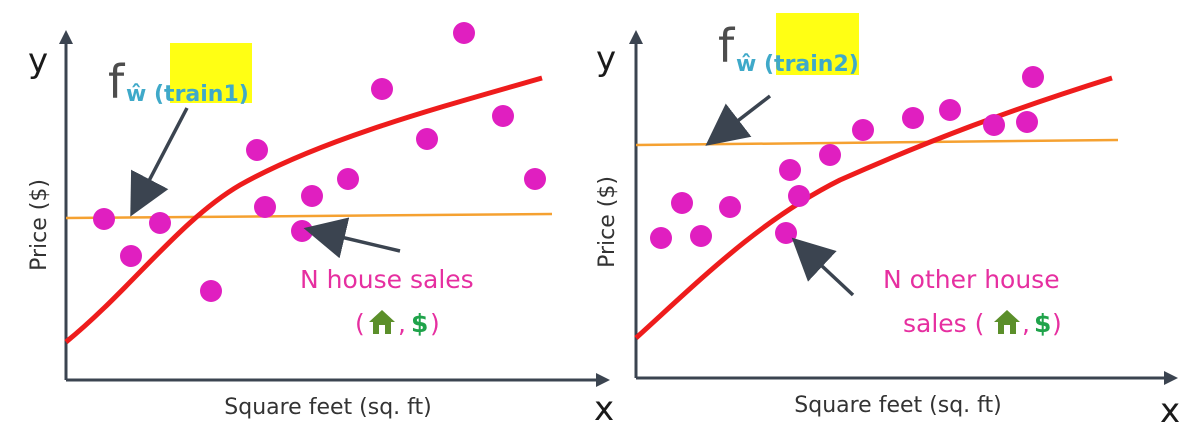 Image resolution: width=1192 pixels, height=440 pixels. Describe the element at coordinates (847, 157) in the screenshot. I see `right-data-points` at that location.